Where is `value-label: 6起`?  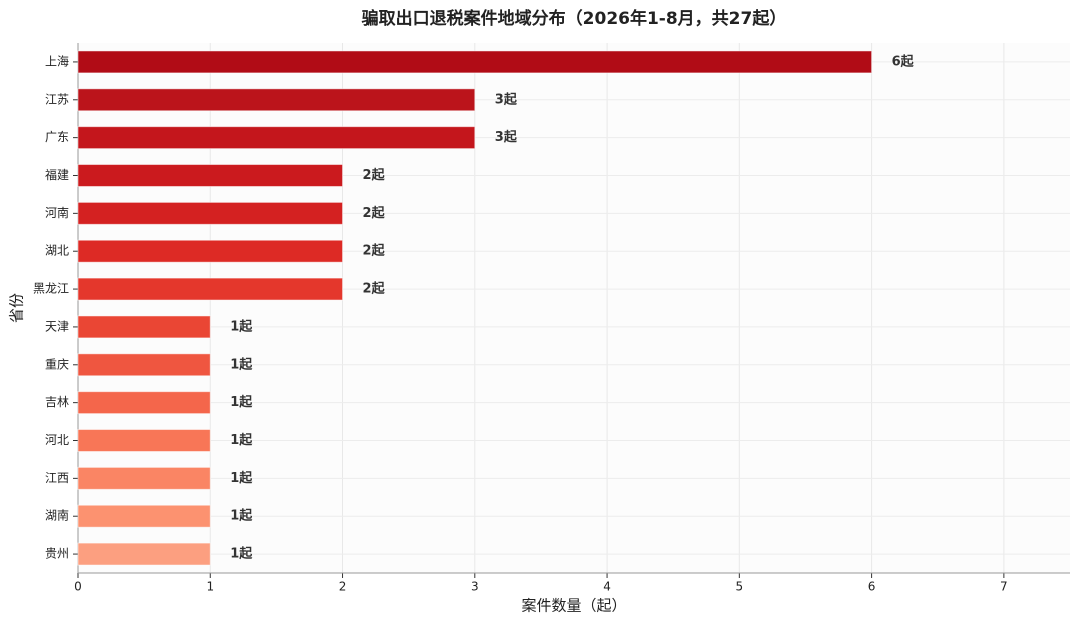
value-label: 6起 is located at coordinates (903, 61).